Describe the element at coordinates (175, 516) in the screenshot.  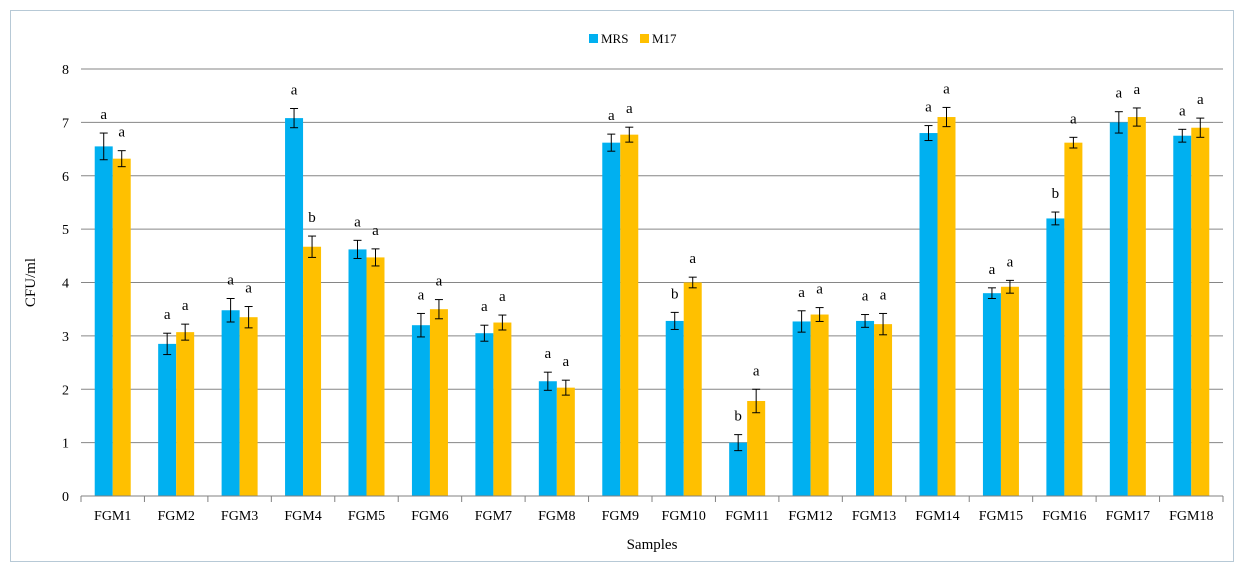
I see `x-tick-label: FGM2` at that location.